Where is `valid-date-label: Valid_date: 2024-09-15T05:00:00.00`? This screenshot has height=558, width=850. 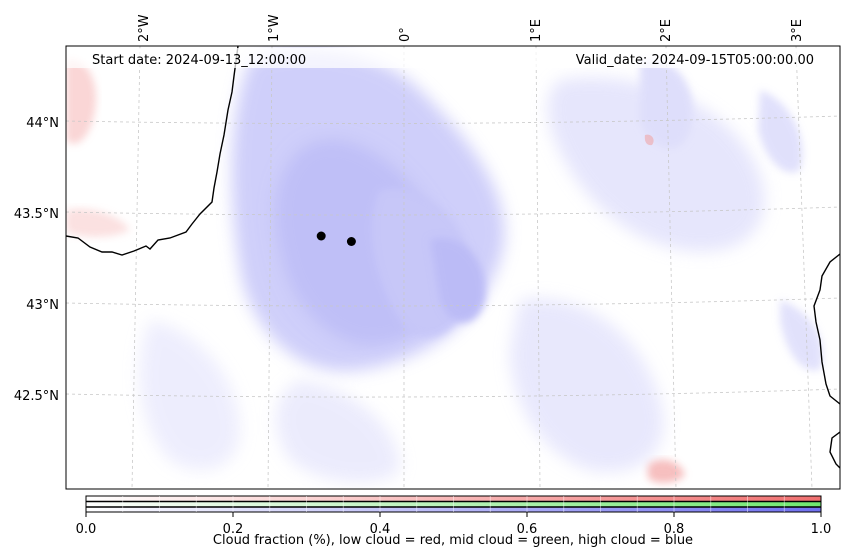
valid-date-label: Valid_date: 2024-09-15T05:00:00.00 is located at coordinates (695, 60).